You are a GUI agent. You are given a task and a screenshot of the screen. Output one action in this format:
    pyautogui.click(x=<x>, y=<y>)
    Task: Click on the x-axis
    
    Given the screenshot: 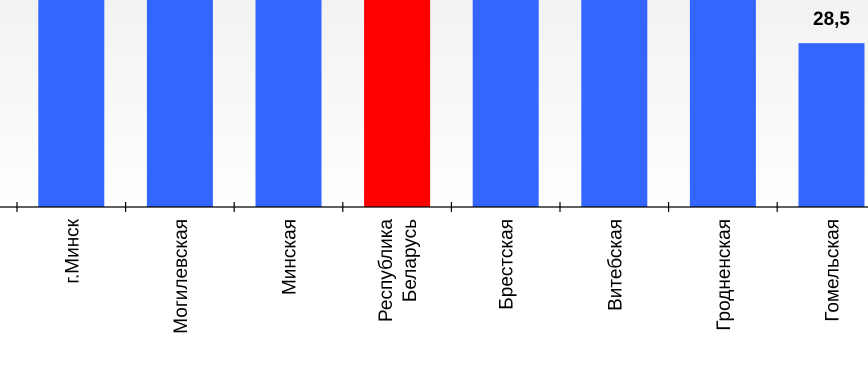 What is the action you would take?
    pyautogui.click(x=434, y=207)
    